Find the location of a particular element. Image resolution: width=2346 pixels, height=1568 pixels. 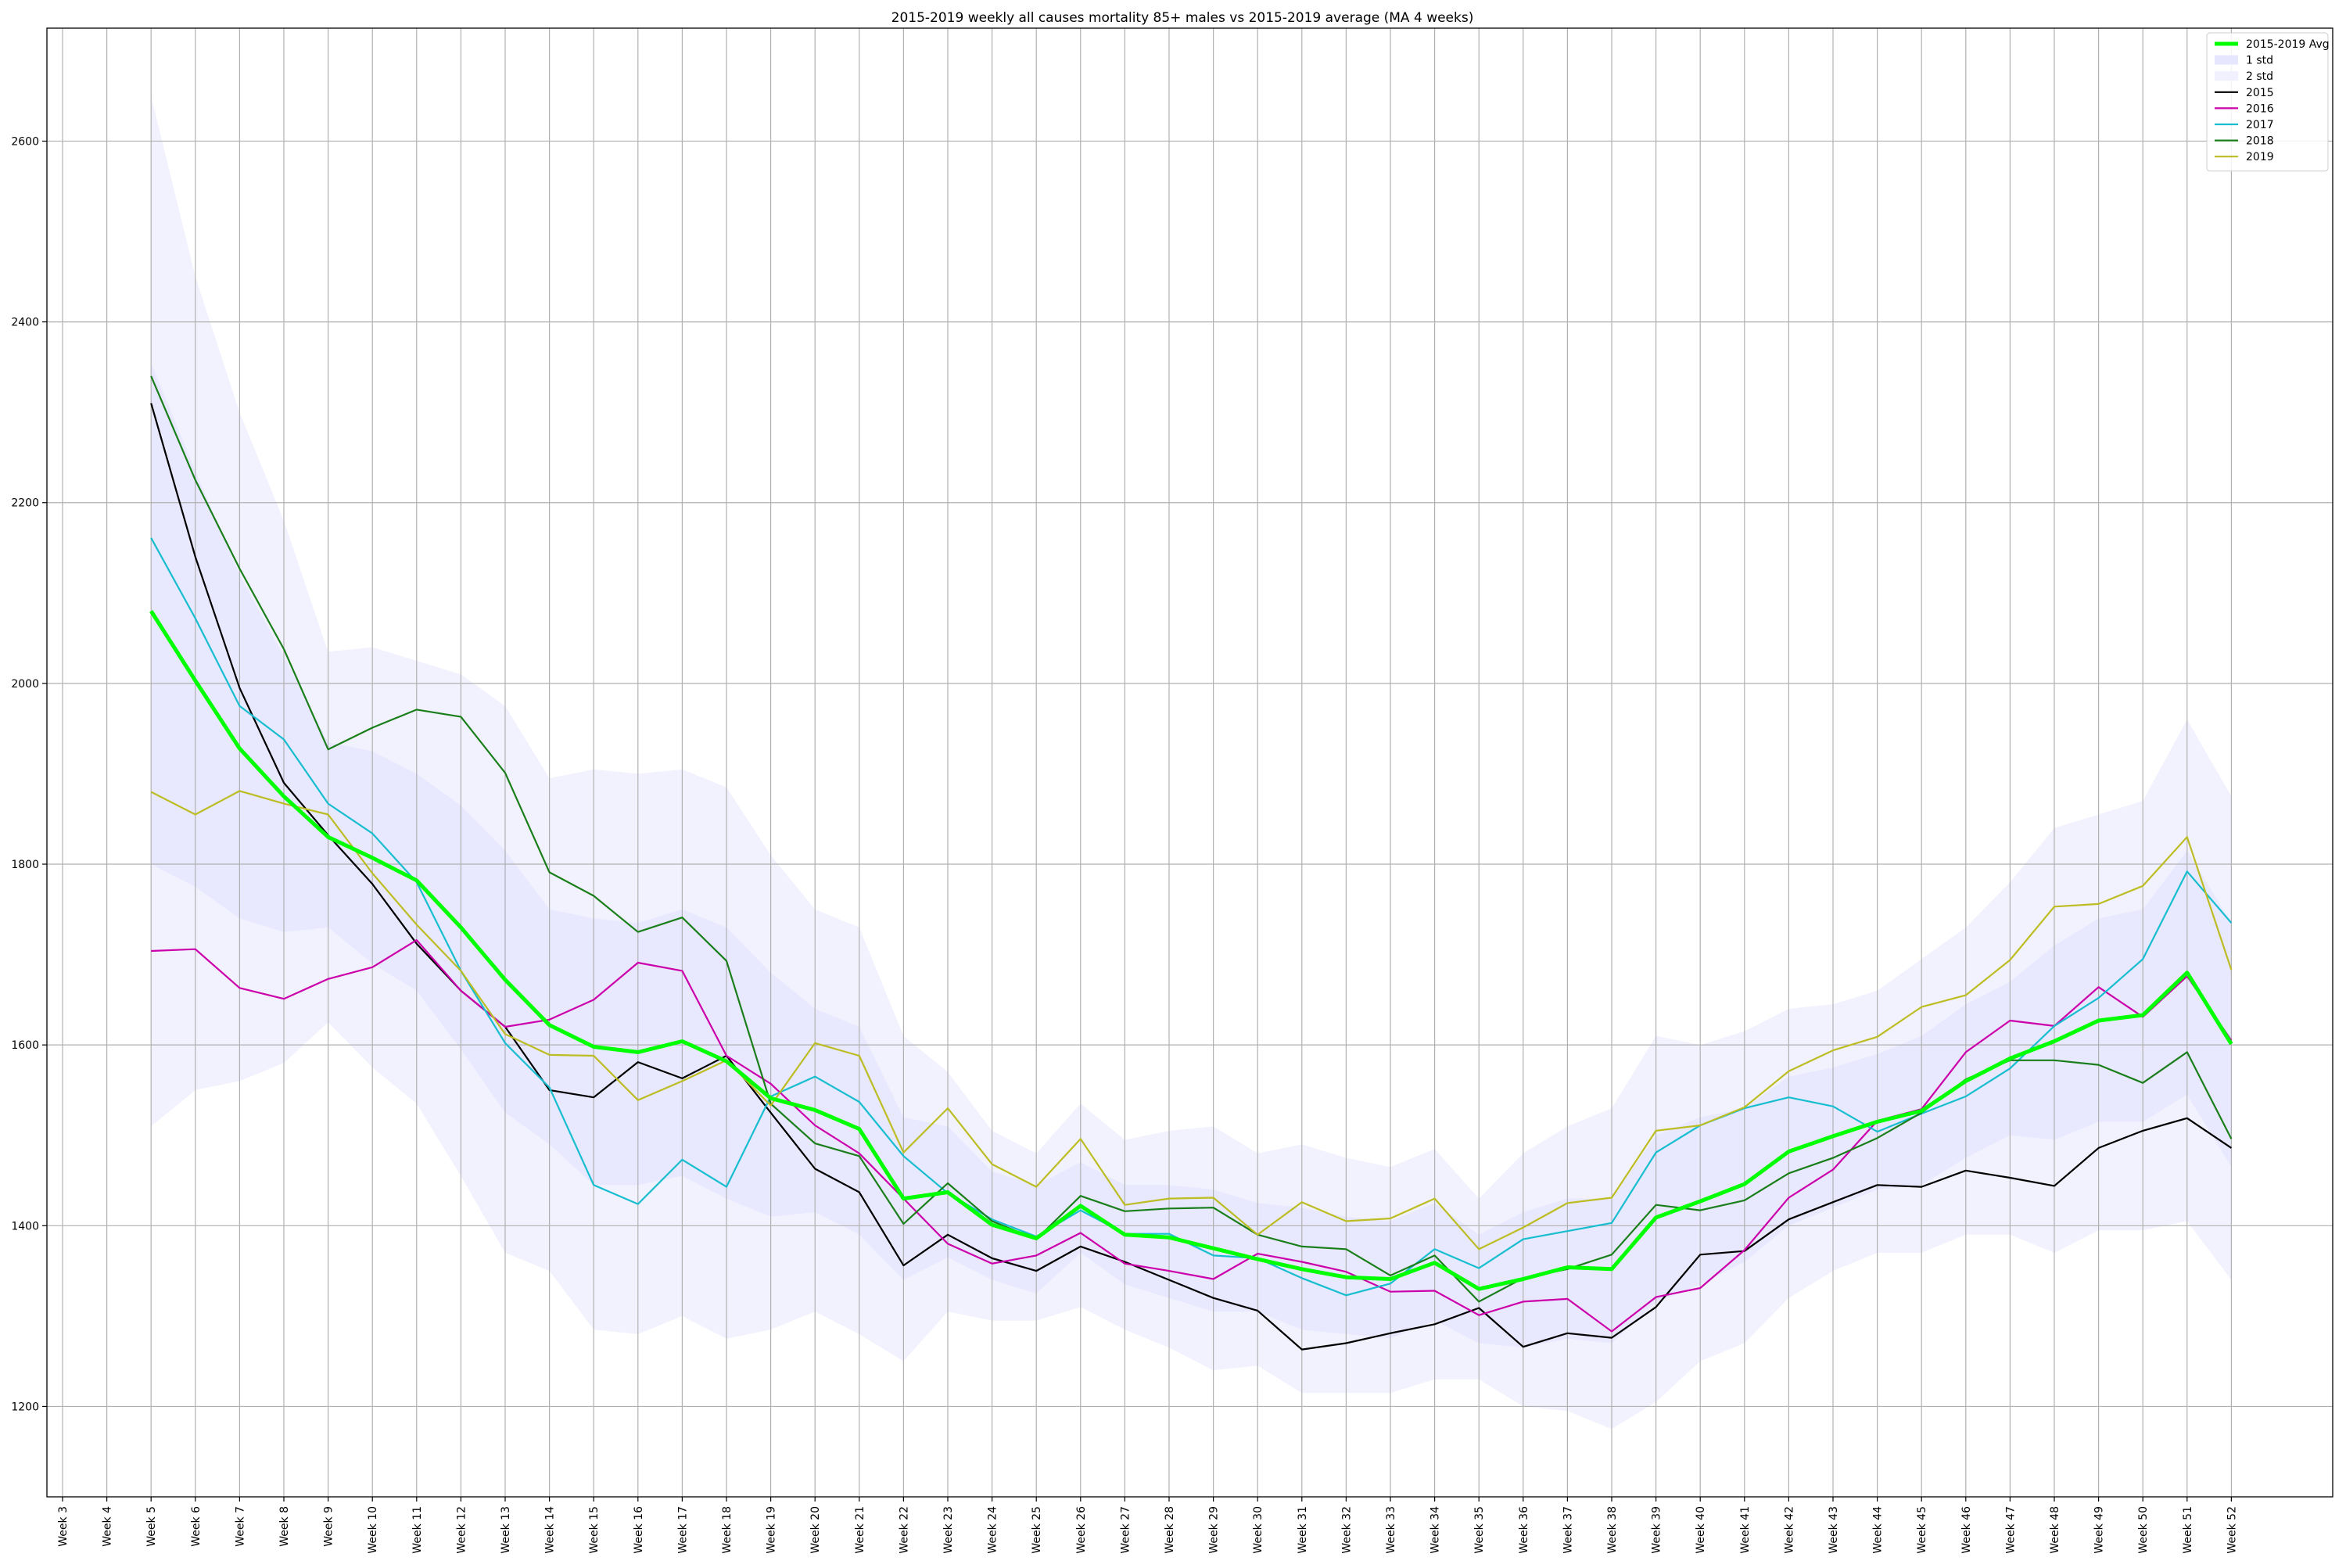

x-tick-label: Week 4 is located at coordinates (108, 1526).